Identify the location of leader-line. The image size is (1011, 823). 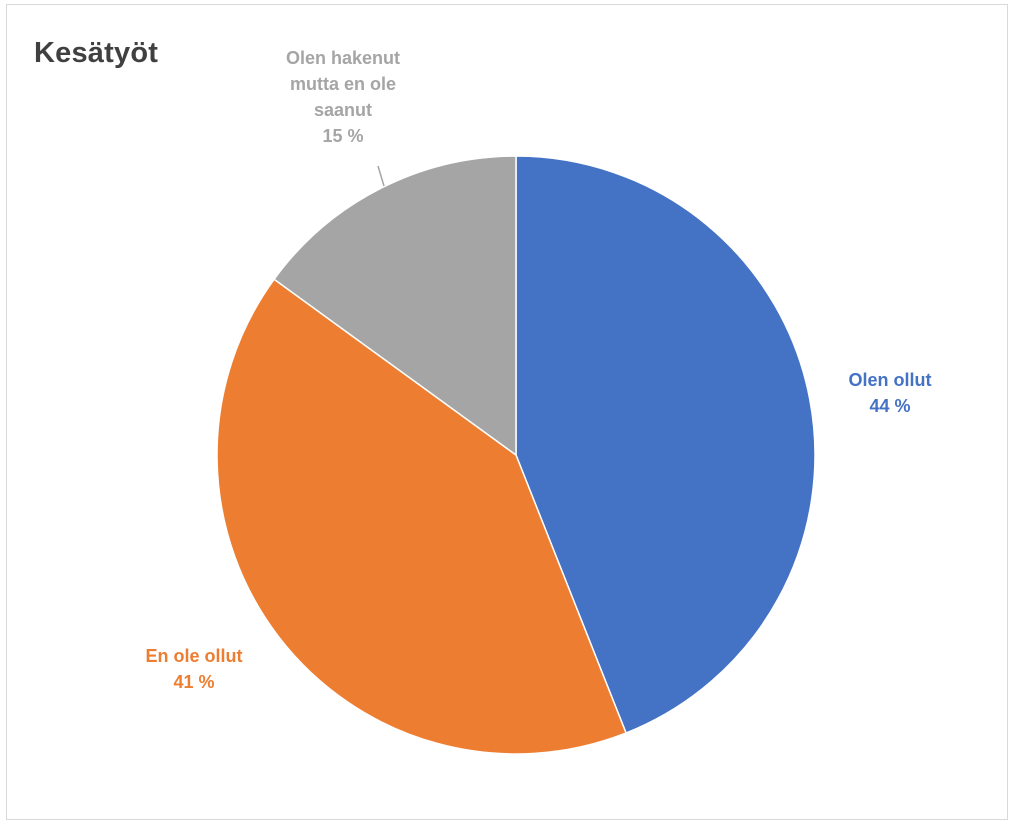
(381, 176).